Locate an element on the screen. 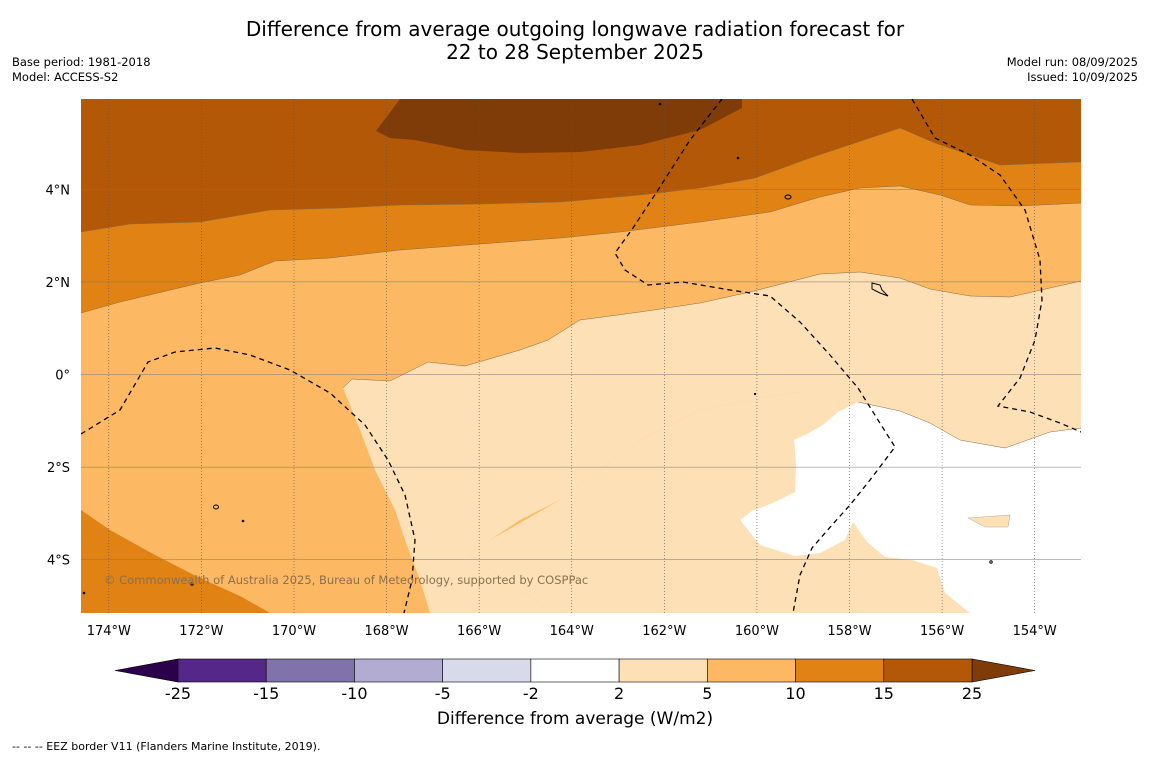 This screenshot has height=758, width=1150. longitude-label-5: 164°W is located at coordinates (572, 631).